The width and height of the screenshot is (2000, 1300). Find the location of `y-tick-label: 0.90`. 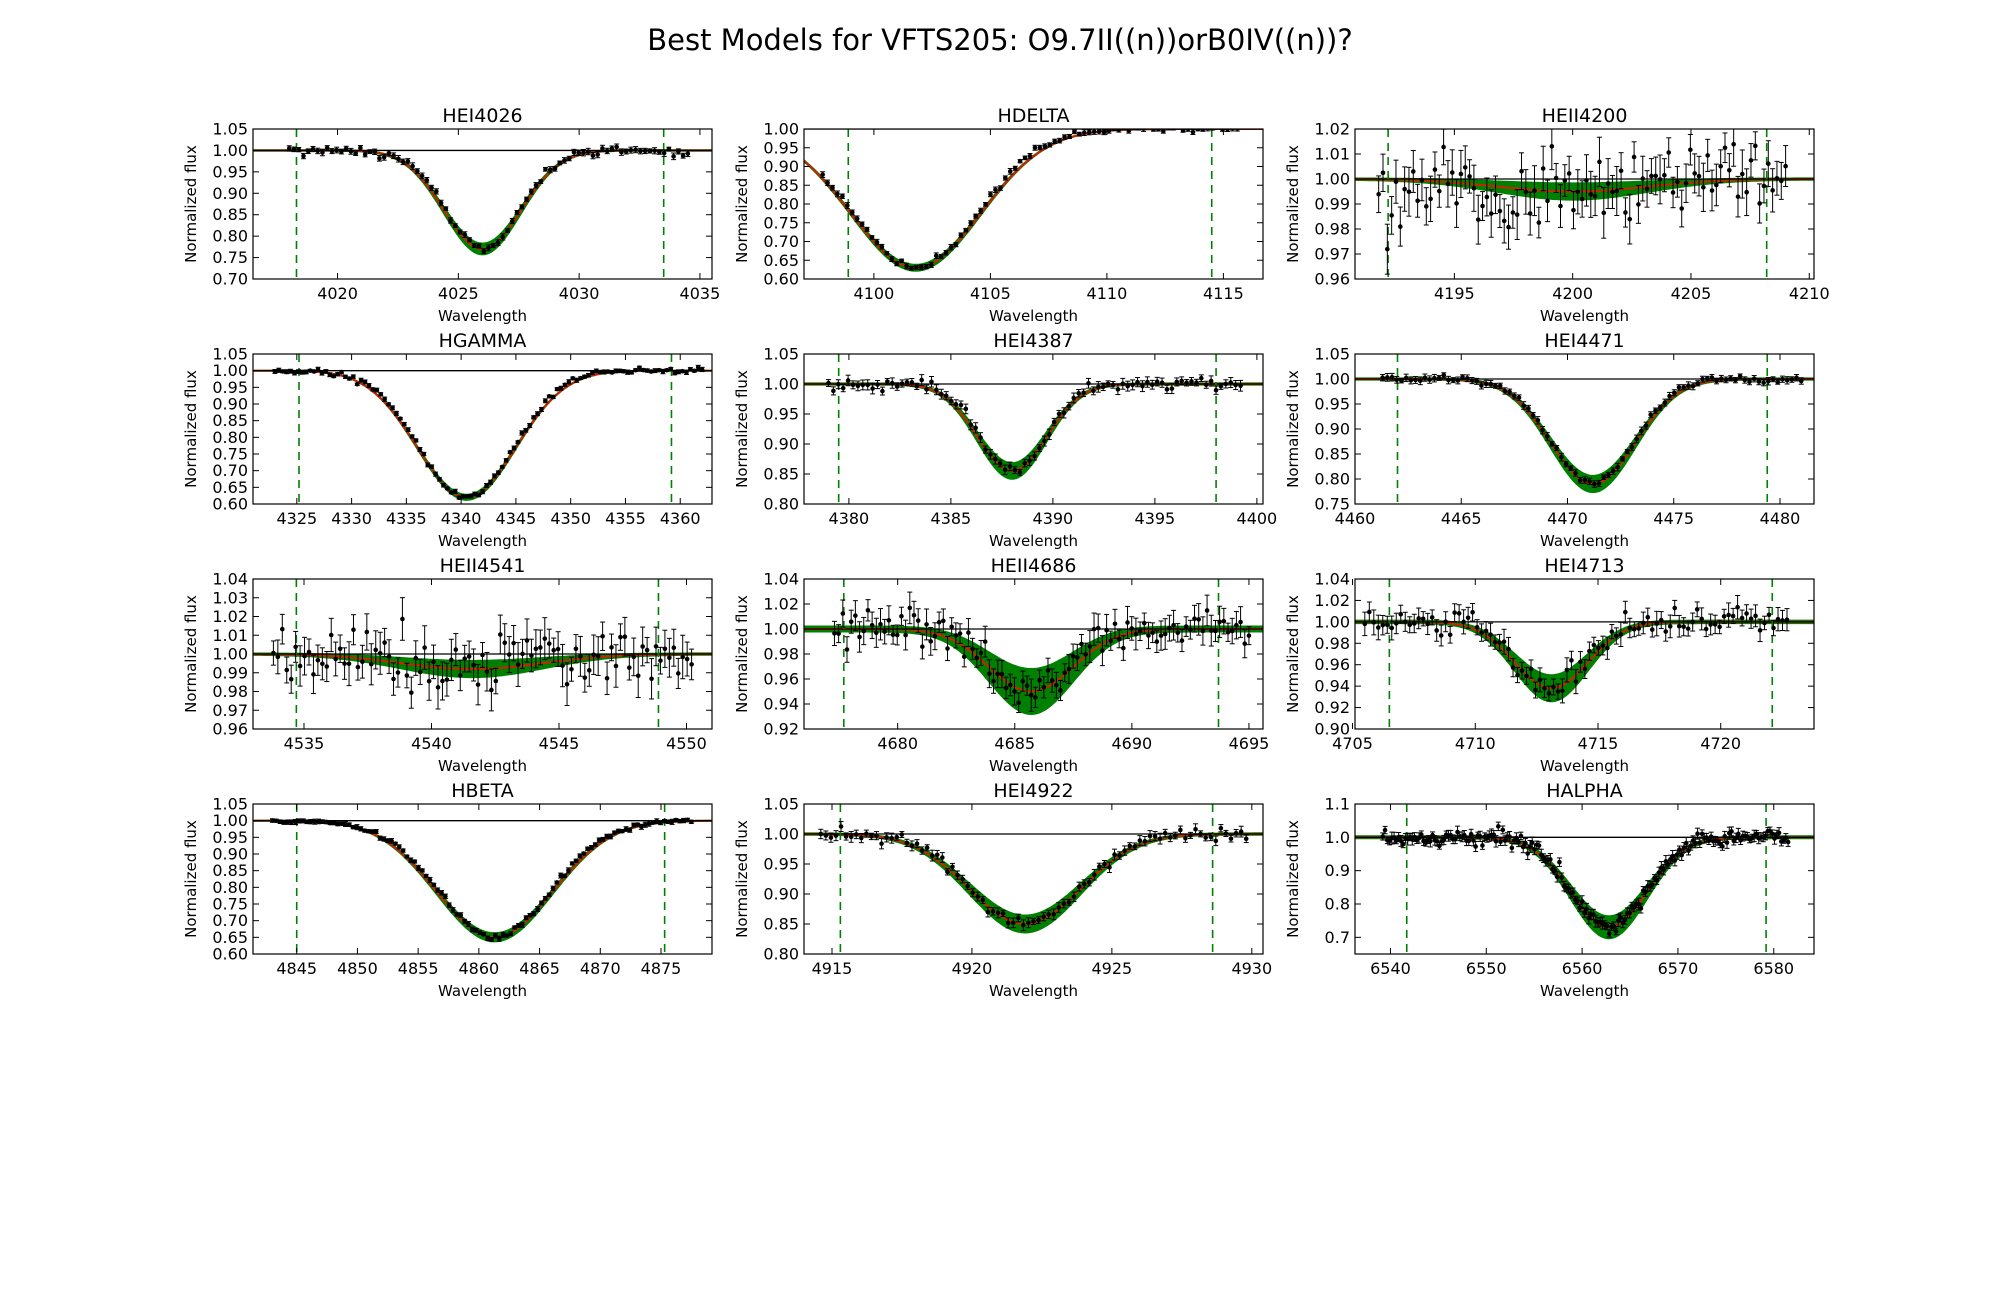

y-tick-label: 0.90 is located at coordinates (1332, 729).